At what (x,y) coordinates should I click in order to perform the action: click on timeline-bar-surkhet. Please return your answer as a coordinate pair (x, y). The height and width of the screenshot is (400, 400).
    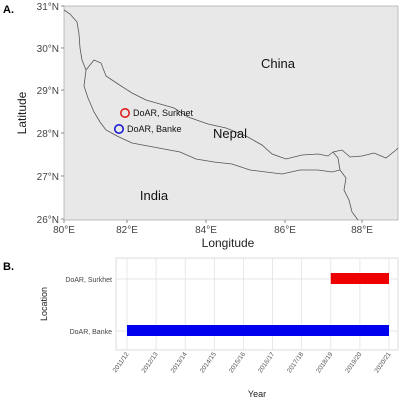
    Looking at the image, I should click on (359, 278).